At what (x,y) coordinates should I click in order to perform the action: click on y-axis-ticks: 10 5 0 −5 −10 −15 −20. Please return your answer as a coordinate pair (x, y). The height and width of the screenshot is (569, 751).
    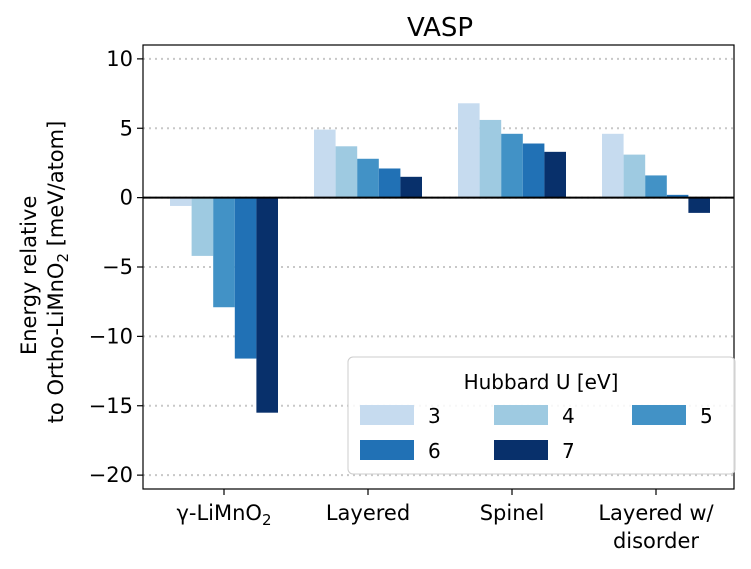
    Looking at the image, I should click on (116, 267).